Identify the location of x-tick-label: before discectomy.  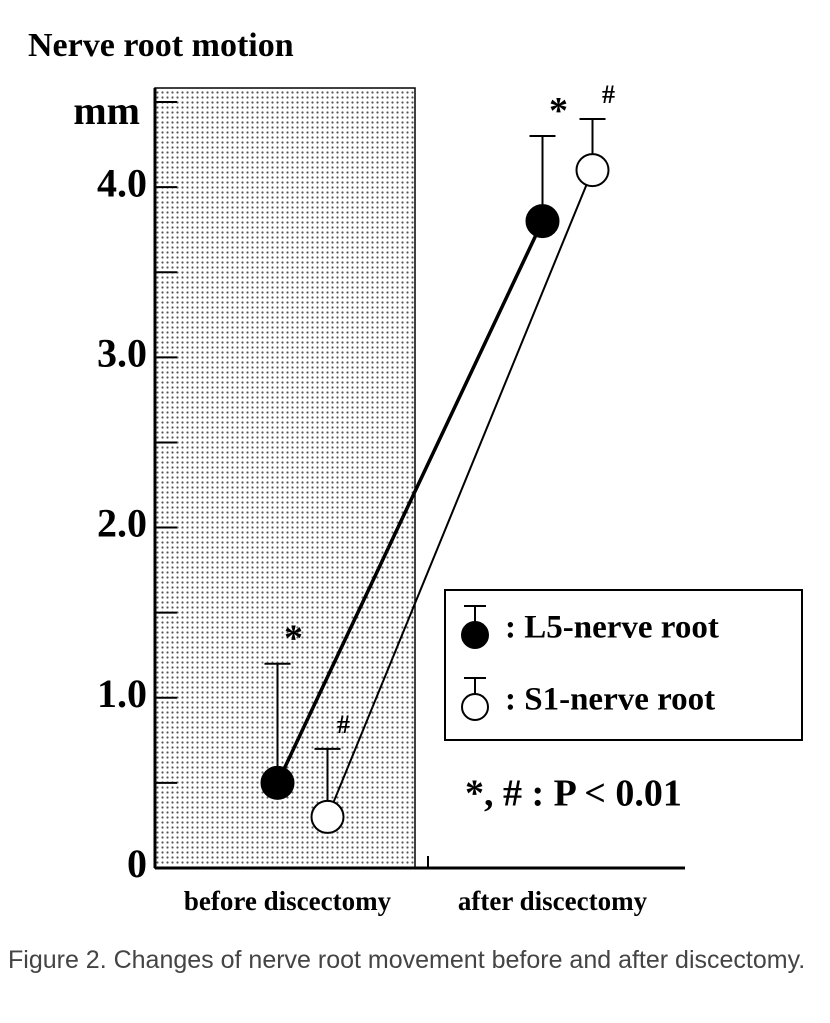
(288, 901).